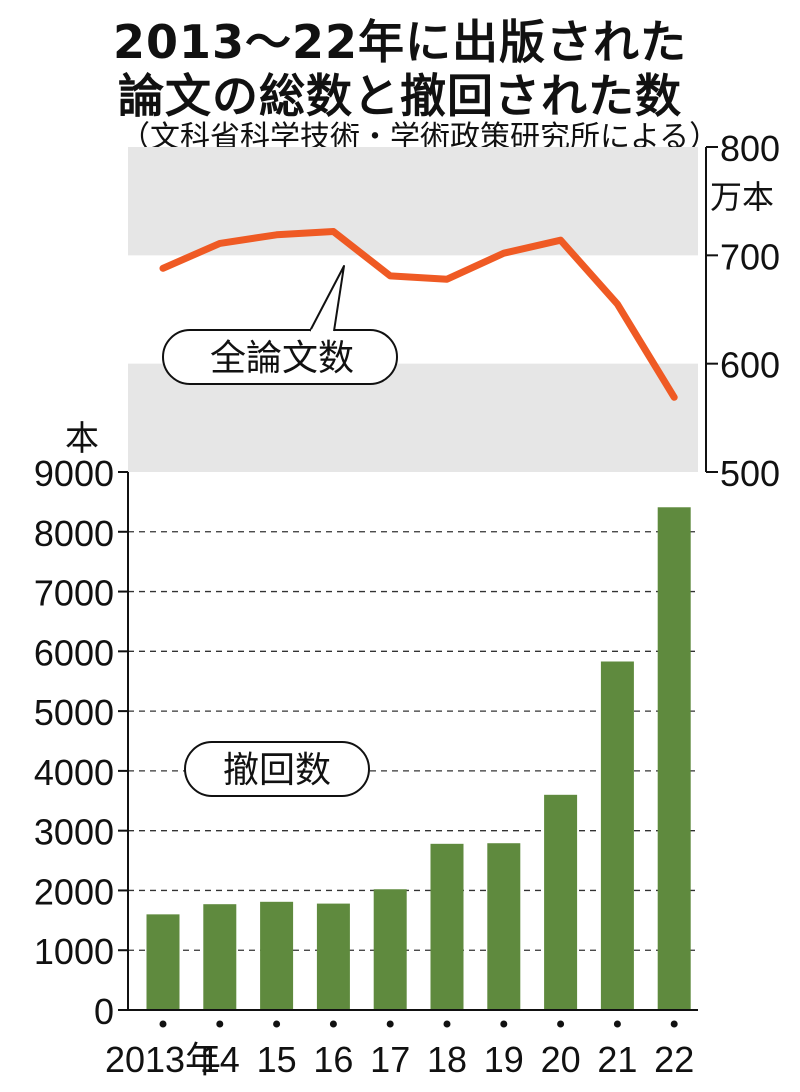 This screenshot has width=800, height=1092. What do you see at coordinates (74, 891) in the screenshot?
I see `left-tick-label-2000: 2000` at bounding box center [74, 891].